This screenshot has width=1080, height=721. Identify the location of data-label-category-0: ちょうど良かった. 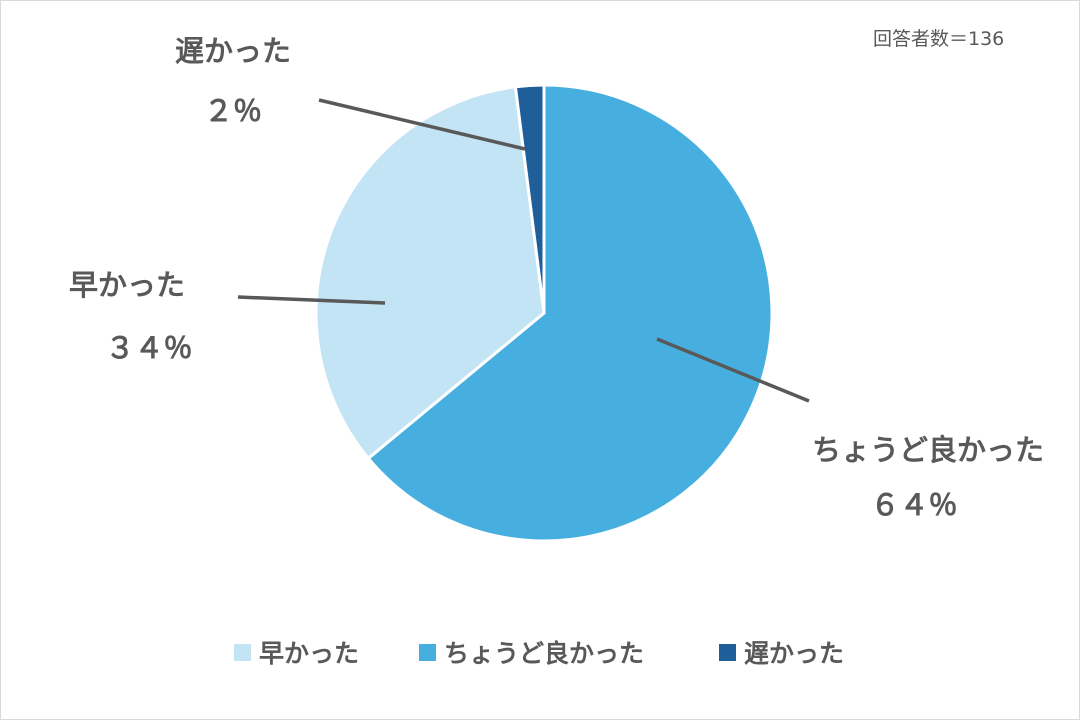
(928, 450).